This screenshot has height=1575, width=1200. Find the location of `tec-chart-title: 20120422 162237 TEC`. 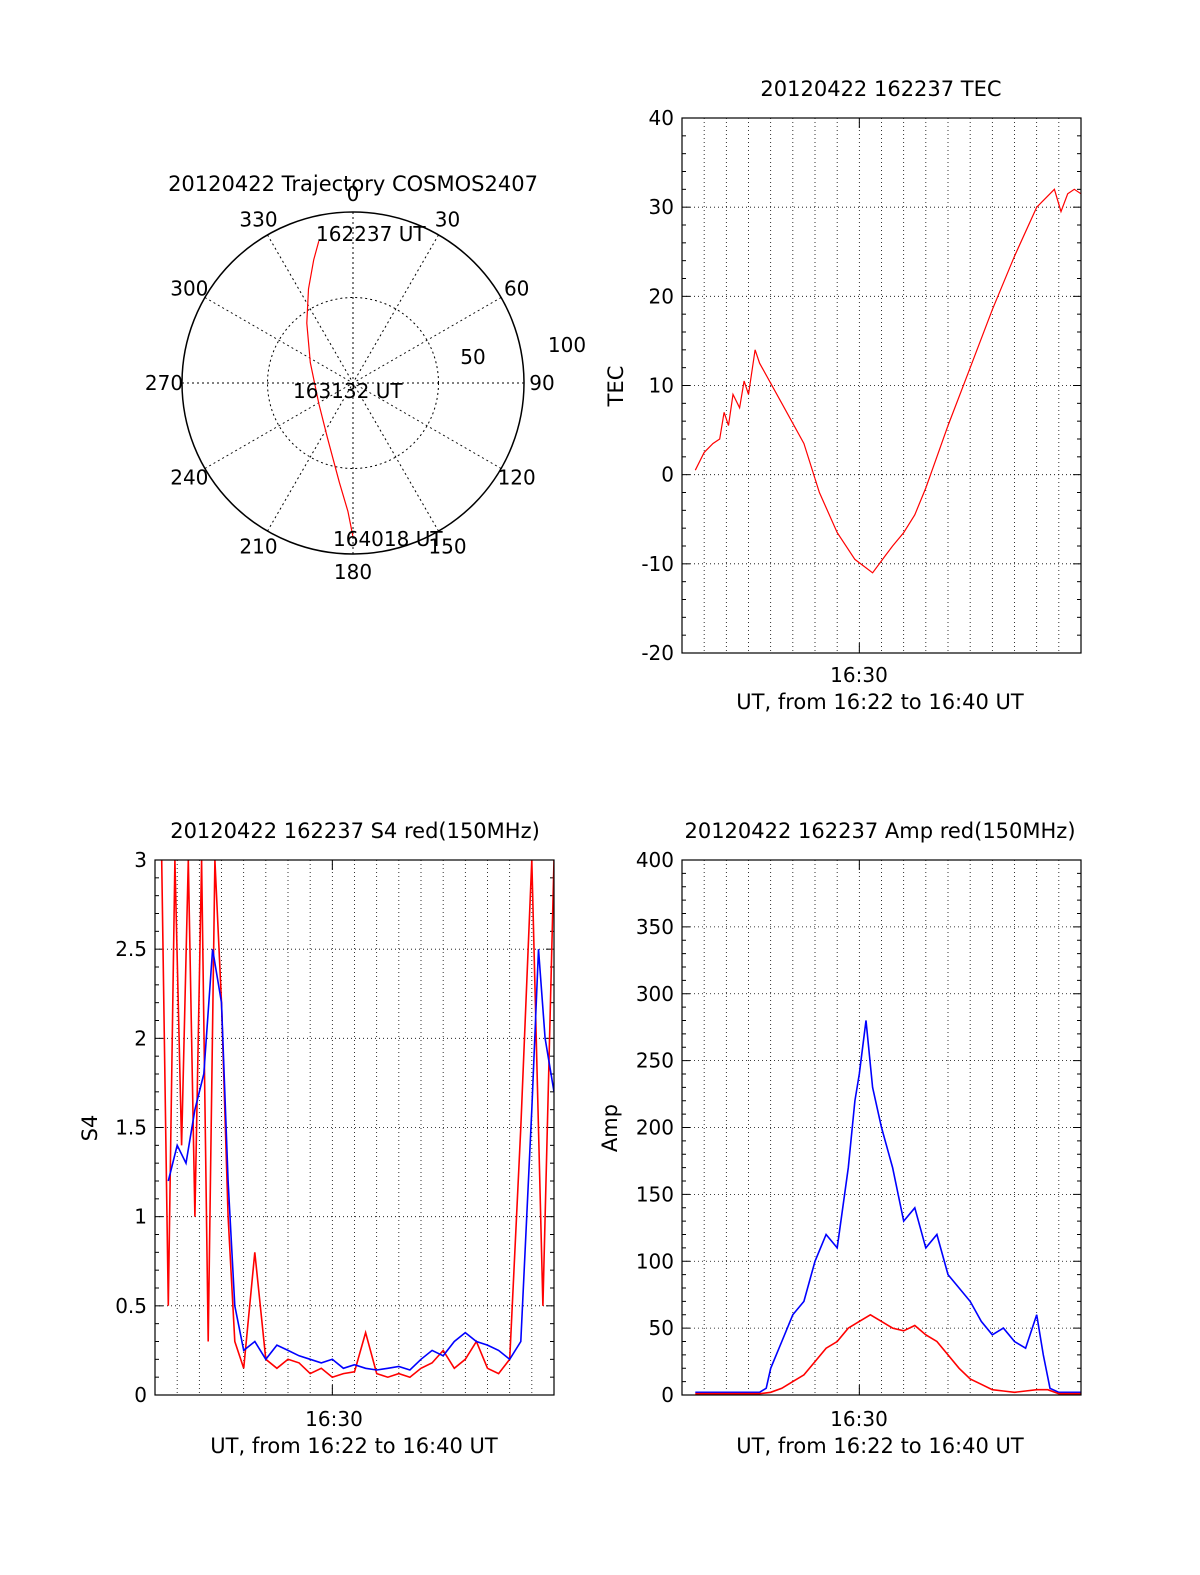

tec-chart-title: 20120422 162237 TEC is located at coordinates (880, 89).